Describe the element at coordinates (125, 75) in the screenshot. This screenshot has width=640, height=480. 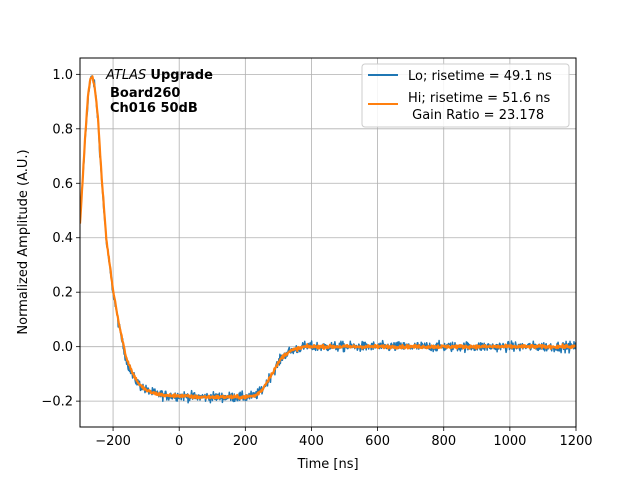
I see `atlas-label: ATLAS` at that location.